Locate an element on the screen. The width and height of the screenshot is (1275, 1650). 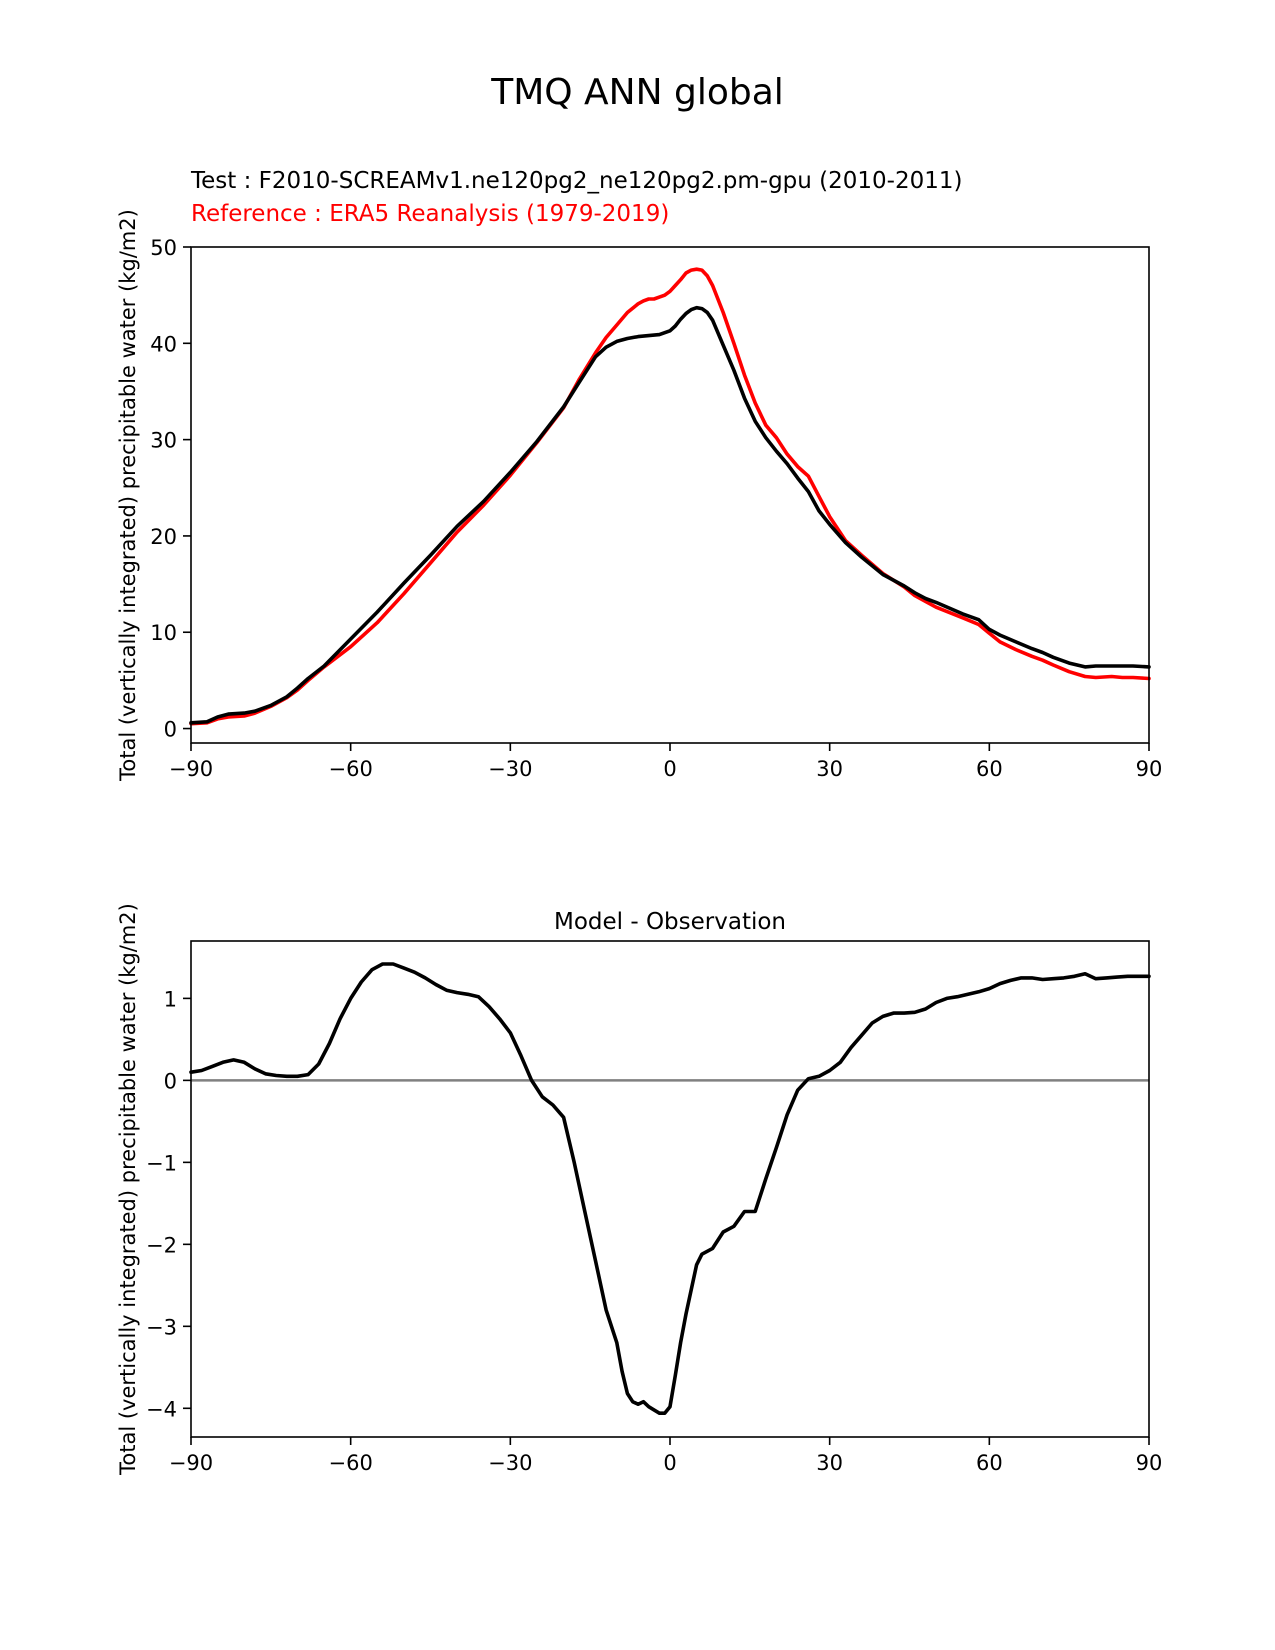
figure-title: TMQ ANN global is located at coordinates (637, 92).